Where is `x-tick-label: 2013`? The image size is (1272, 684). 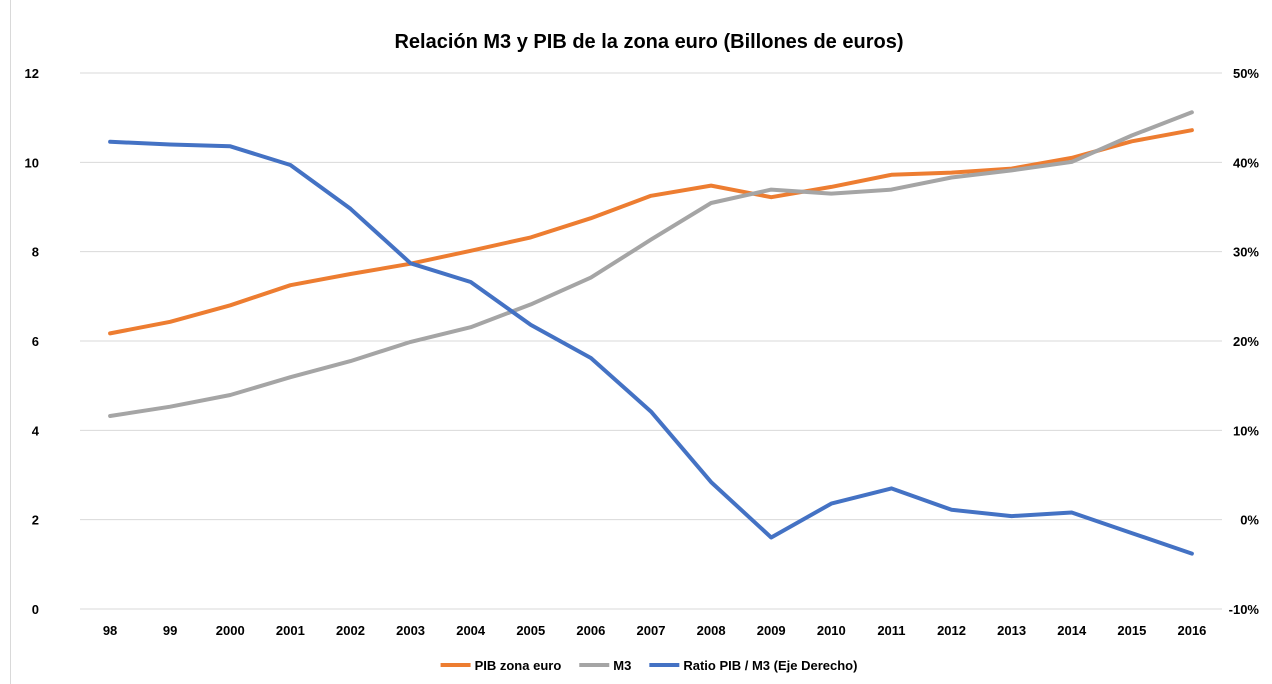
x-tick-label: 2013 is located at coordinates (1011, 630).